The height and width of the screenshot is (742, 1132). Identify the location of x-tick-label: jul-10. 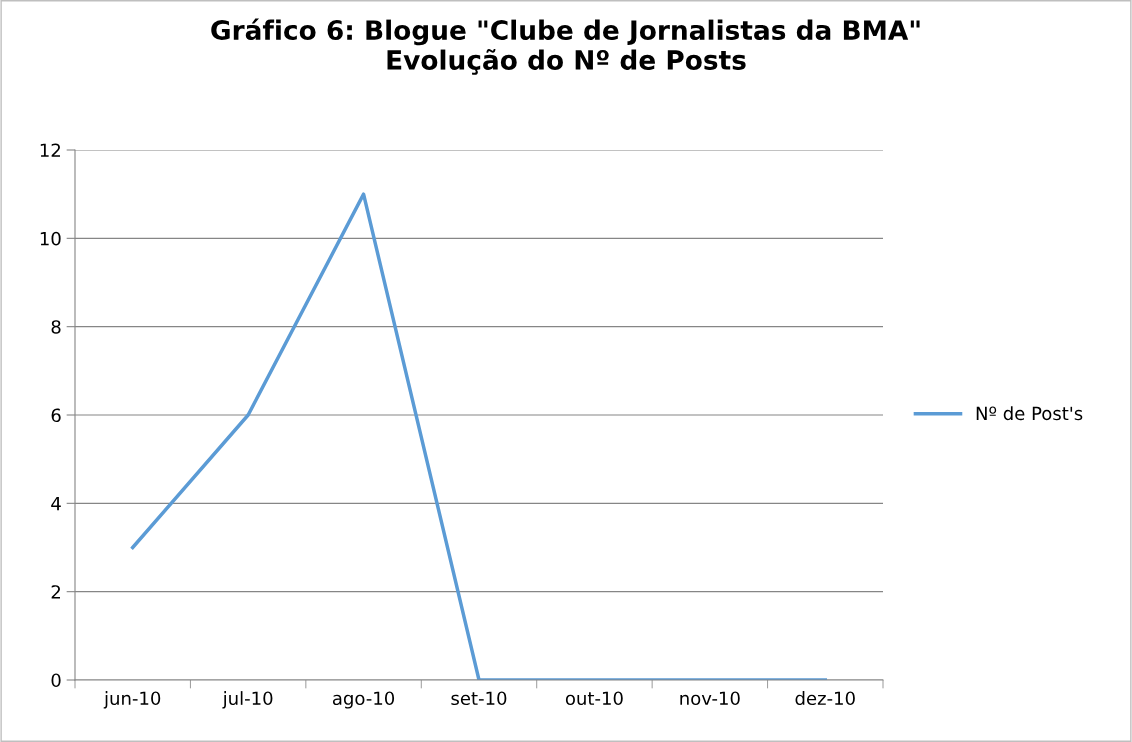
(247, 700).